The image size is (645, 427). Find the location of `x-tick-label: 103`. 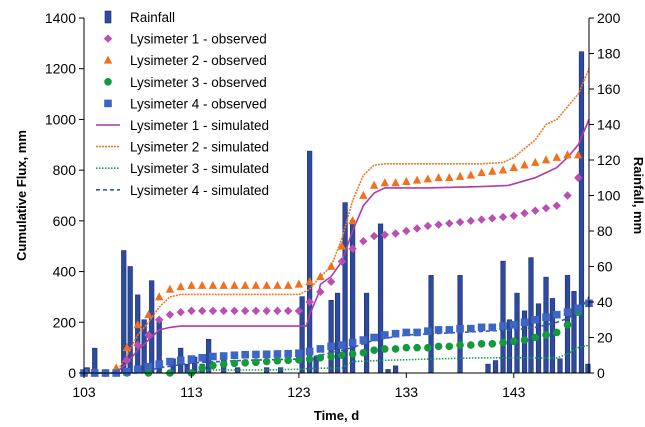

x-tick-label: 103 is located at coordinates (84, 392).